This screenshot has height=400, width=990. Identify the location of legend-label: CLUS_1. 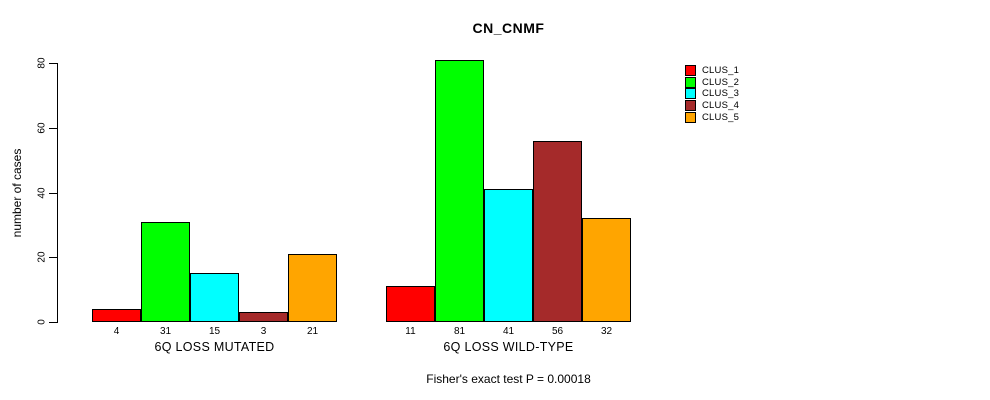
(721, 71).